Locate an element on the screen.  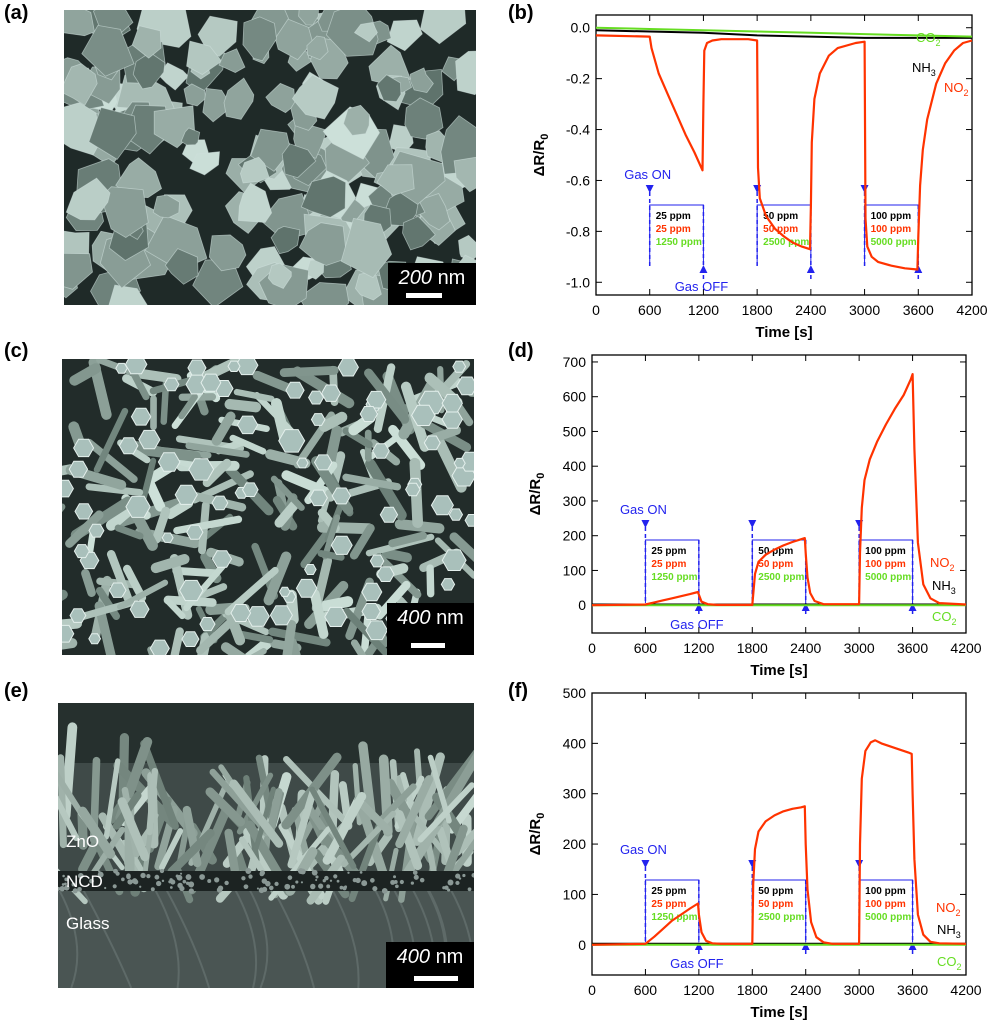
chart-d-gas-off-arrow is located at coordinates (912, 607).